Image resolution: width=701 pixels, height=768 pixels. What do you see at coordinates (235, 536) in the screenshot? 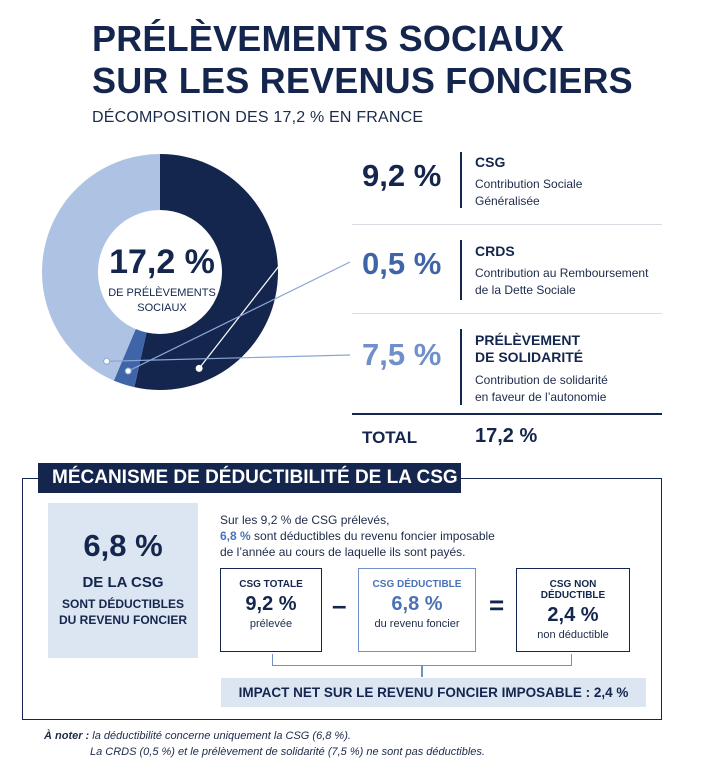
I see `explain-highlight: 6,8 %` at bounding box center [235, 536].